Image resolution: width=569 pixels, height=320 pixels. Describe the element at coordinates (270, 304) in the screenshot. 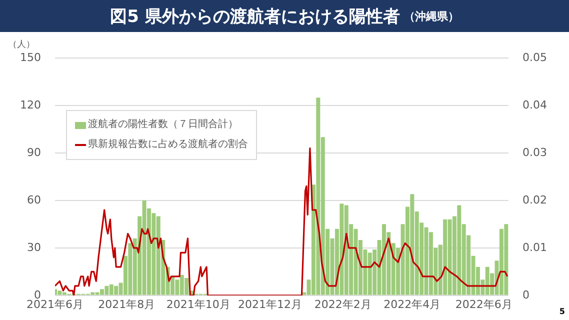

I see `x-tick-label: 2021年12月` at that location.